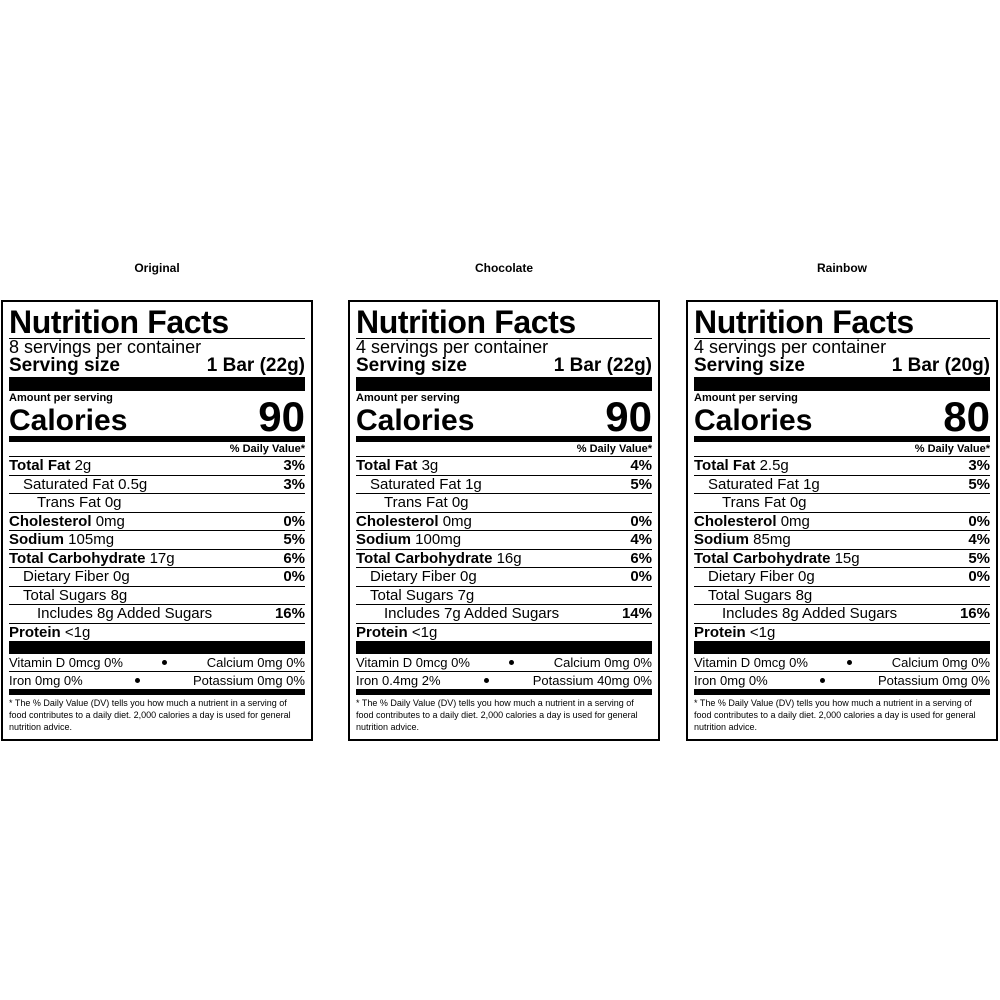  Describe the element at coordinates (413, 576) in the screenshot. I see `nutrient-name: Dietary Fiber` at that location.